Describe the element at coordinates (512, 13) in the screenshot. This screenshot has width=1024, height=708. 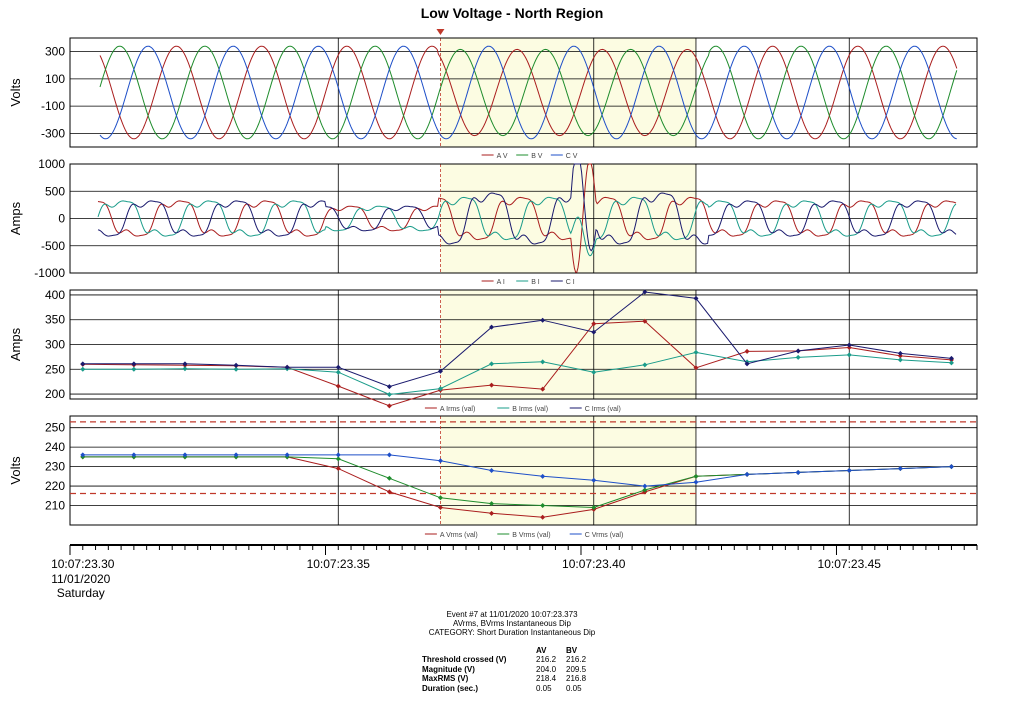
I see `chart-title: Low Voltage - North Region` at that location.